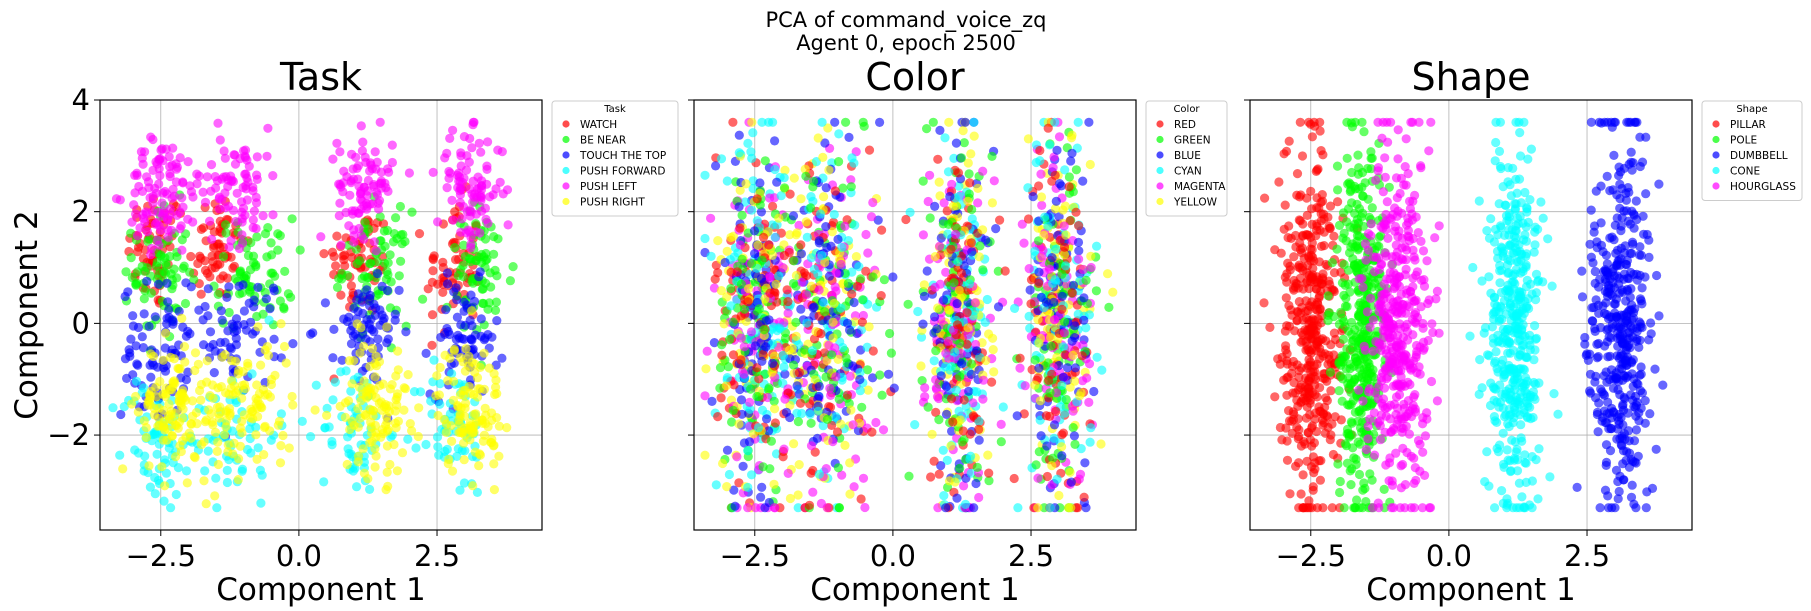 The image size is (1811, 611). What do you see at coordinates (598, 125) in the screenshot?
I see `legend-entry: WATCH` at bounding box center [598, 125].